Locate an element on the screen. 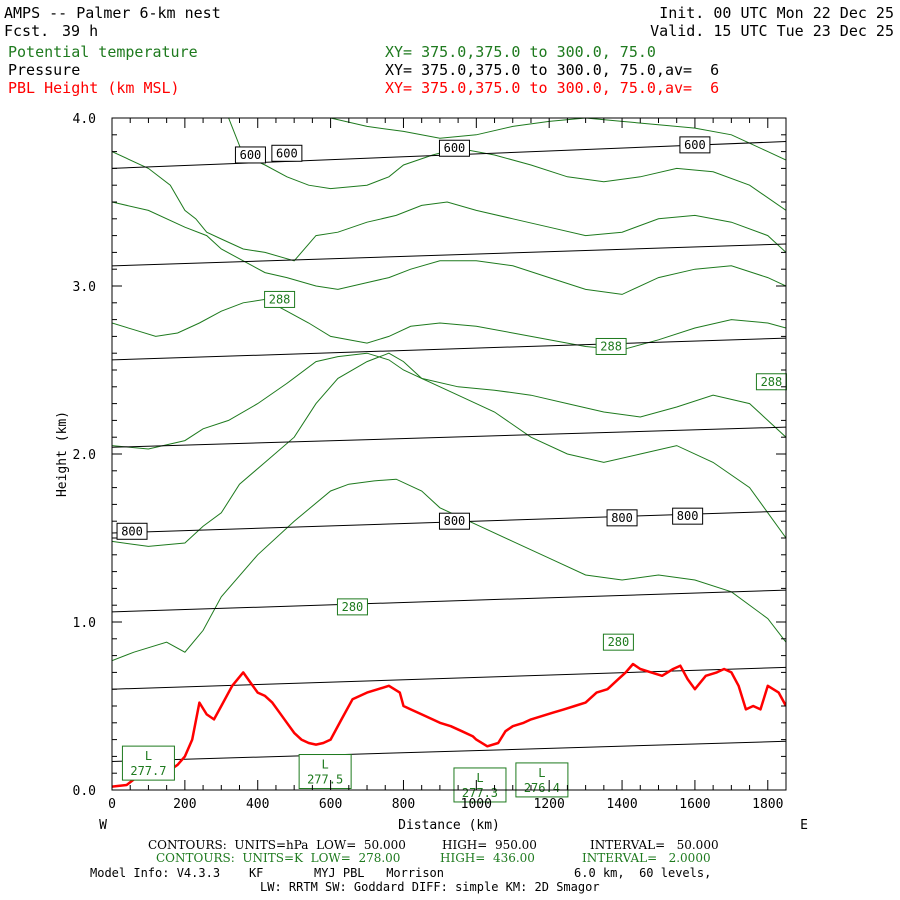 This screenshot has height=900, width=900. theta-low-value: 277.3 is located at coordinates (480, 793).